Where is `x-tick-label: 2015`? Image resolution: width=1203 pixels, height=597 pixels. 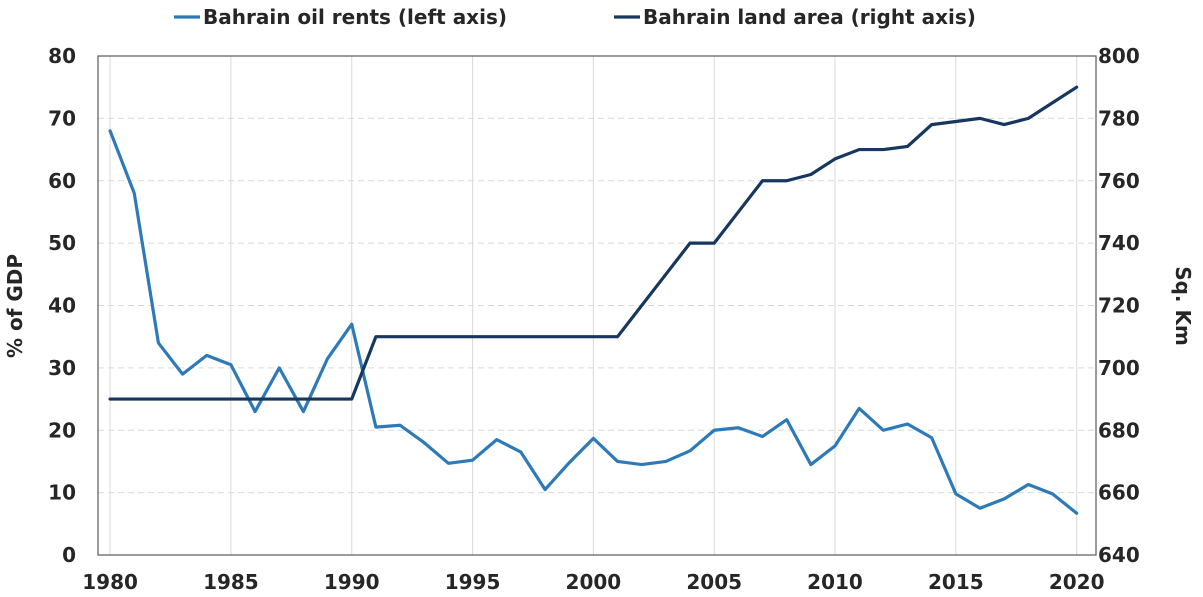
x-tick-label: 2015 is located at coordinates (956, 582).